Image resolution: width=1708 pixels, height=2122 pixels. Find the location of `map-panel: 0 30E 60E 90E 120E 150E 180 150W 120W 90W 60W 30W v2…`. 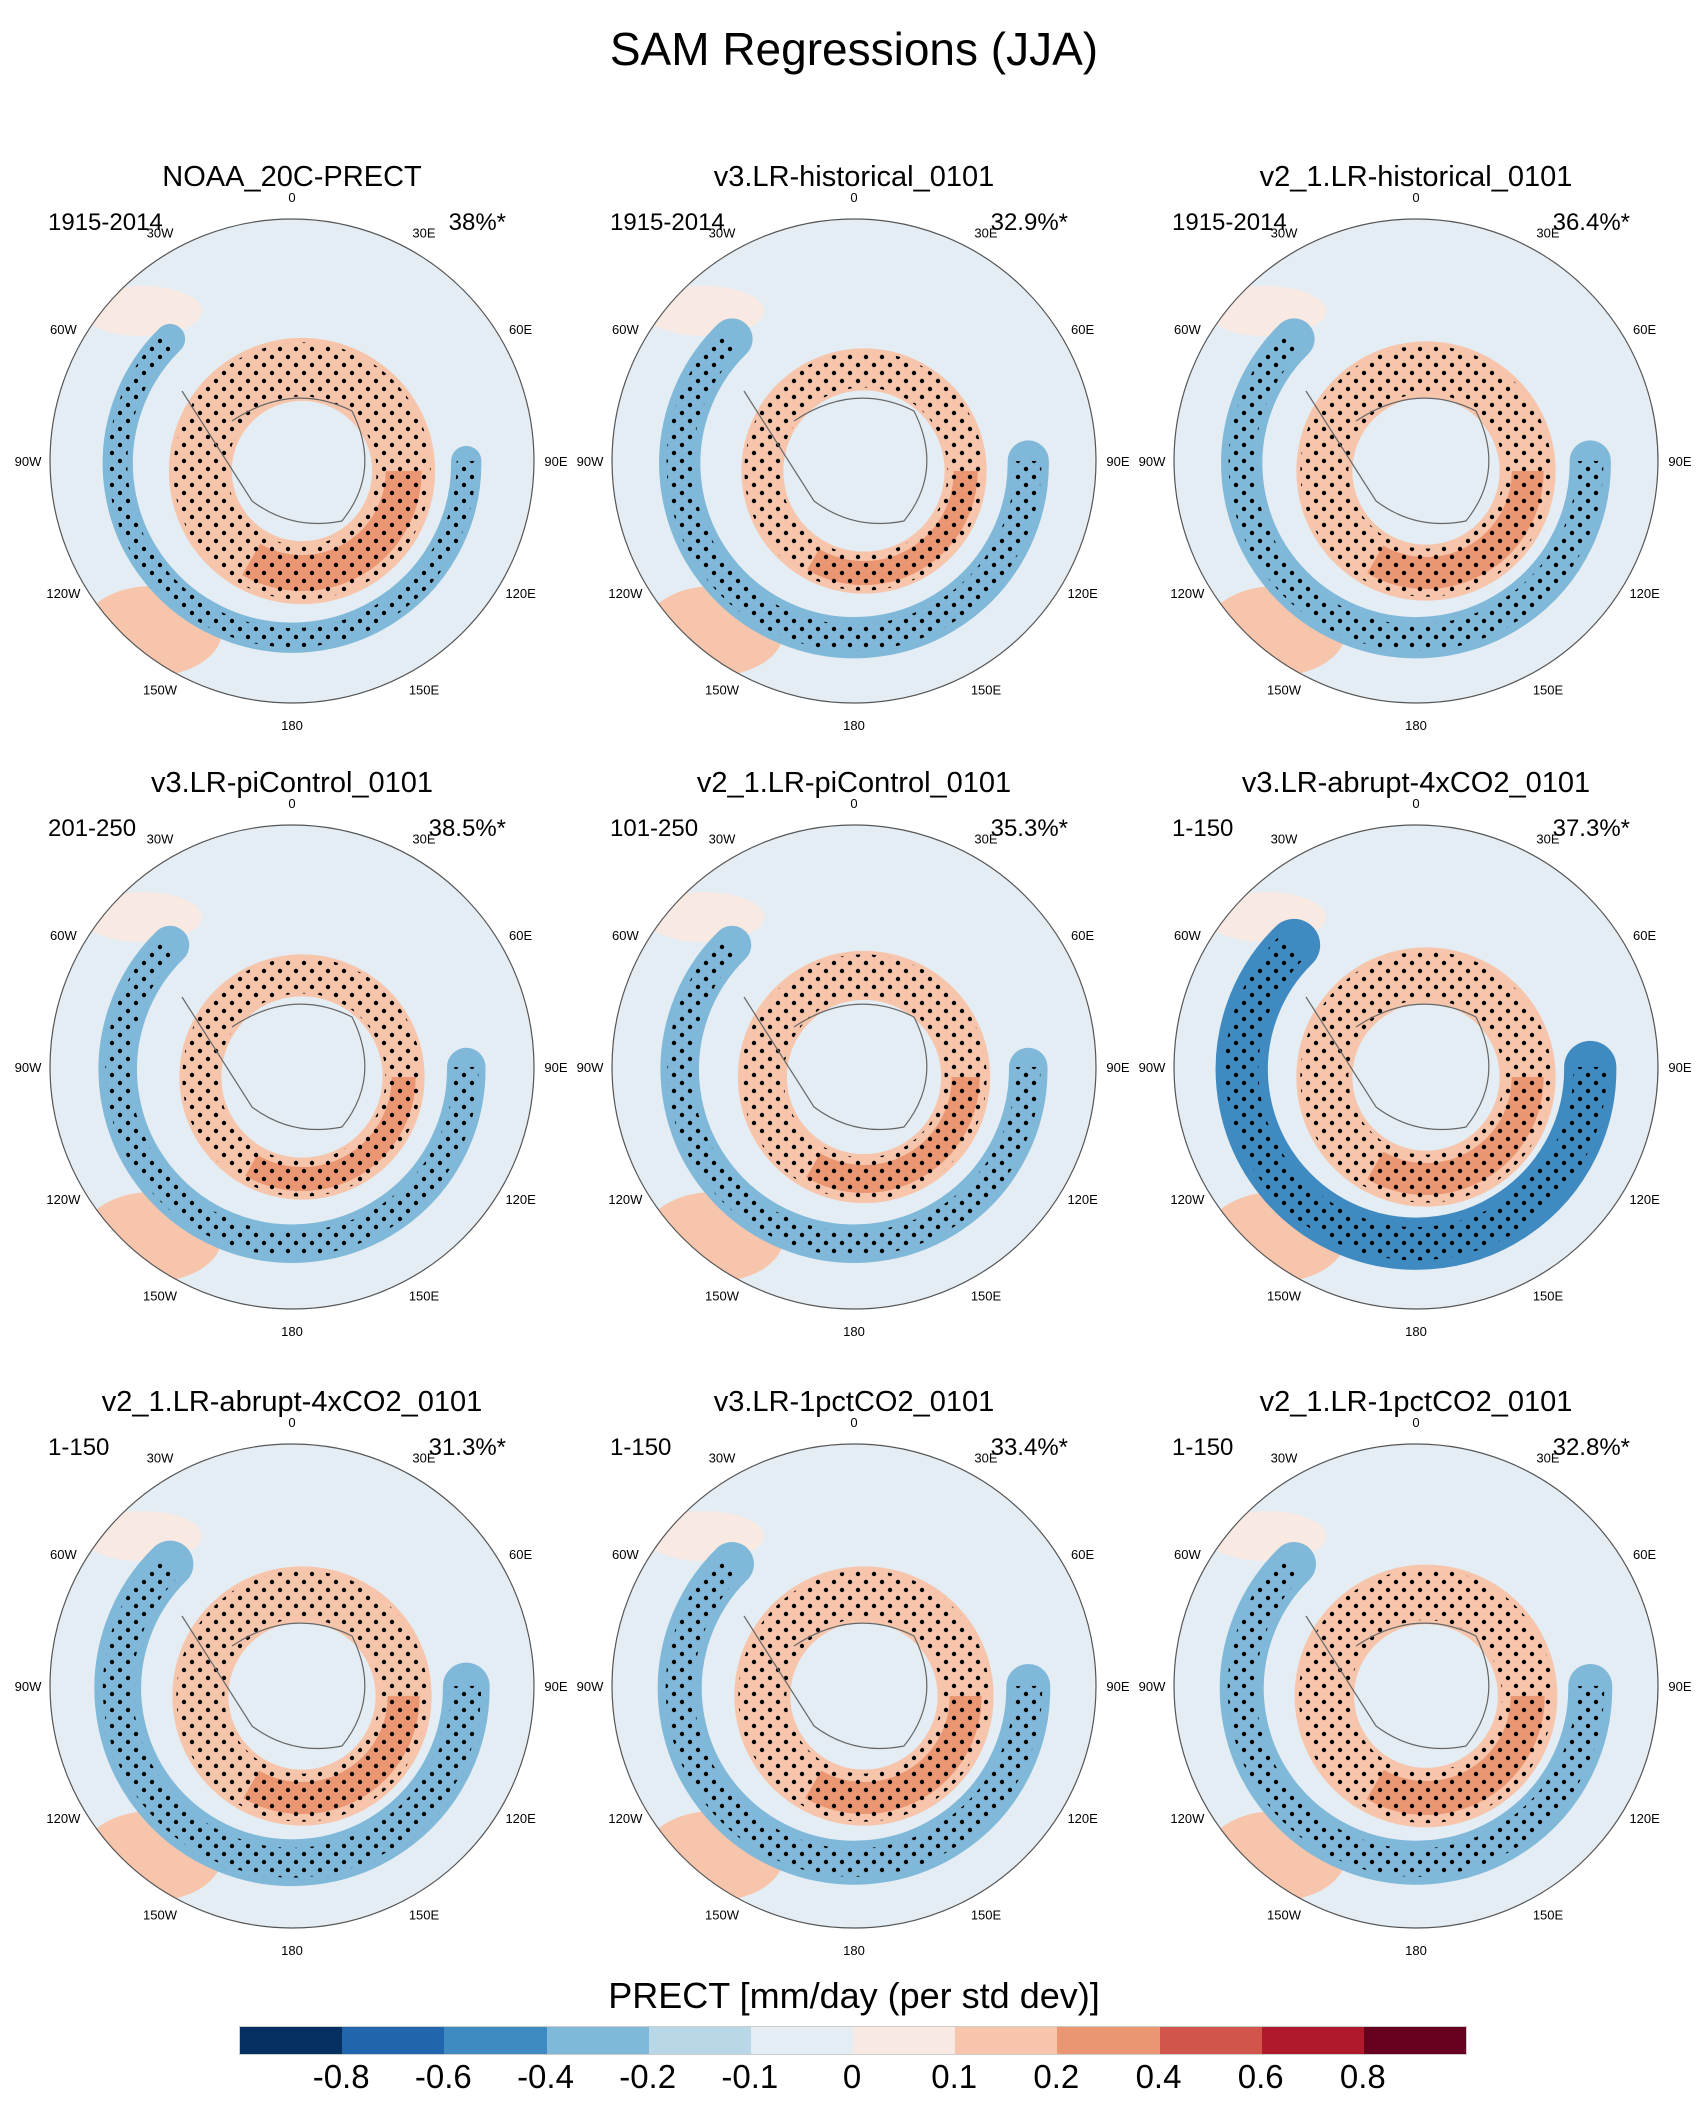

map-panel: 0 30E 60E 90E 120E 150E 180 150W 120W 90W 60W 30W v2… is located at coordinates (1416, 461).